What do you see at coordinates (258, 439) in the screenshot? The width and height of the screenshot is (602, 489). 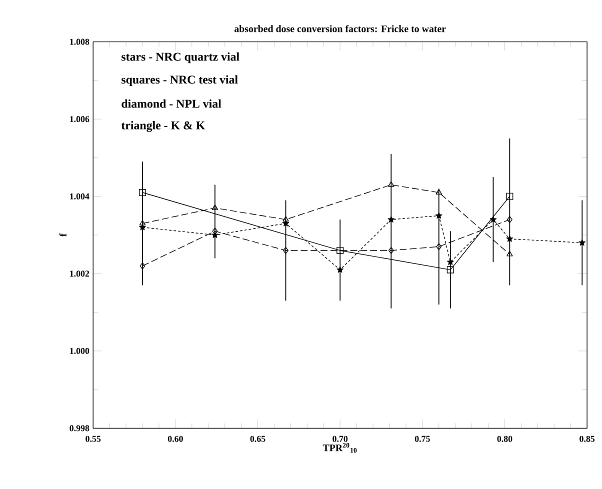 I see `x-tick-label: 0.65` at bounding box center [258, 439].